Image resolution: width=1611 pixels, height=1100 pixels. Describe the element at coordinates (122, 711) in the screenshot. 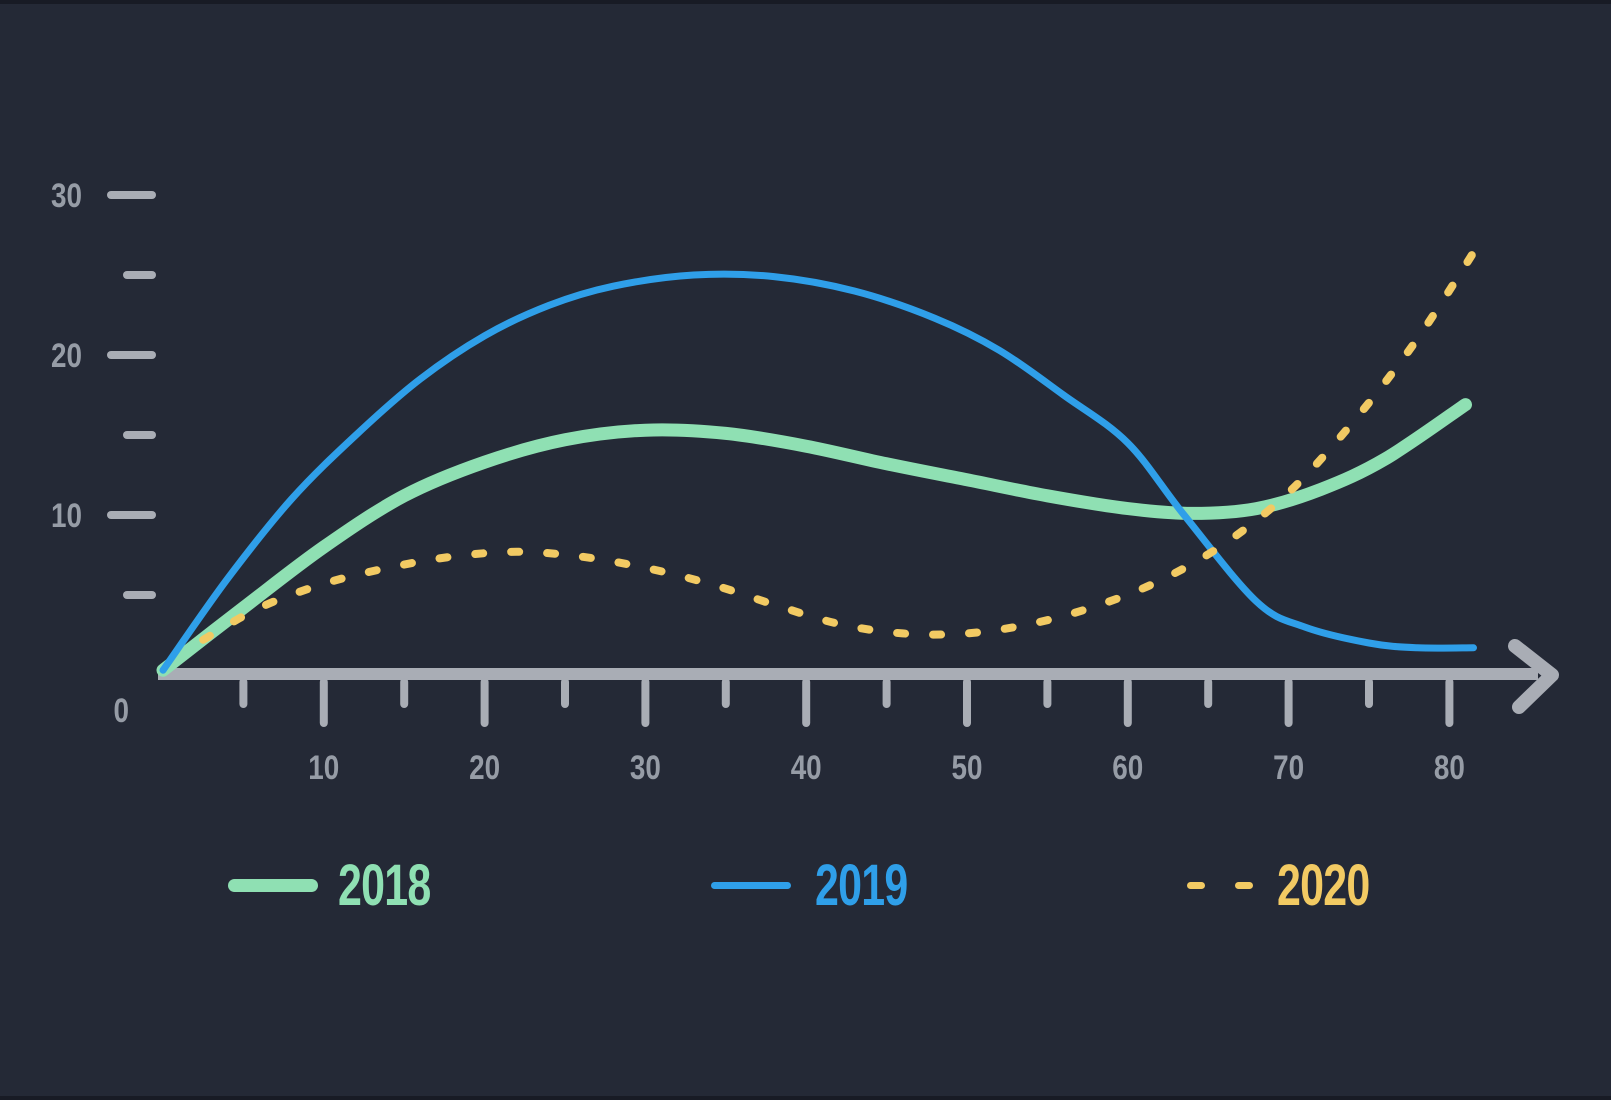

I see `origin-label: 0` at that location.